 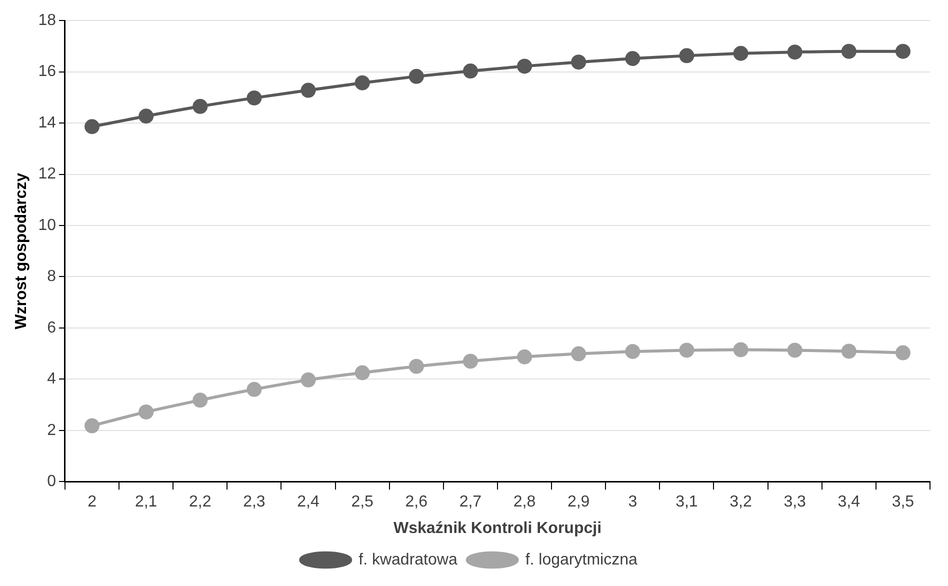 I want to click on x-axis-title: Wskaźnik Kontroli Korupcji, so click(x=497, y=528).